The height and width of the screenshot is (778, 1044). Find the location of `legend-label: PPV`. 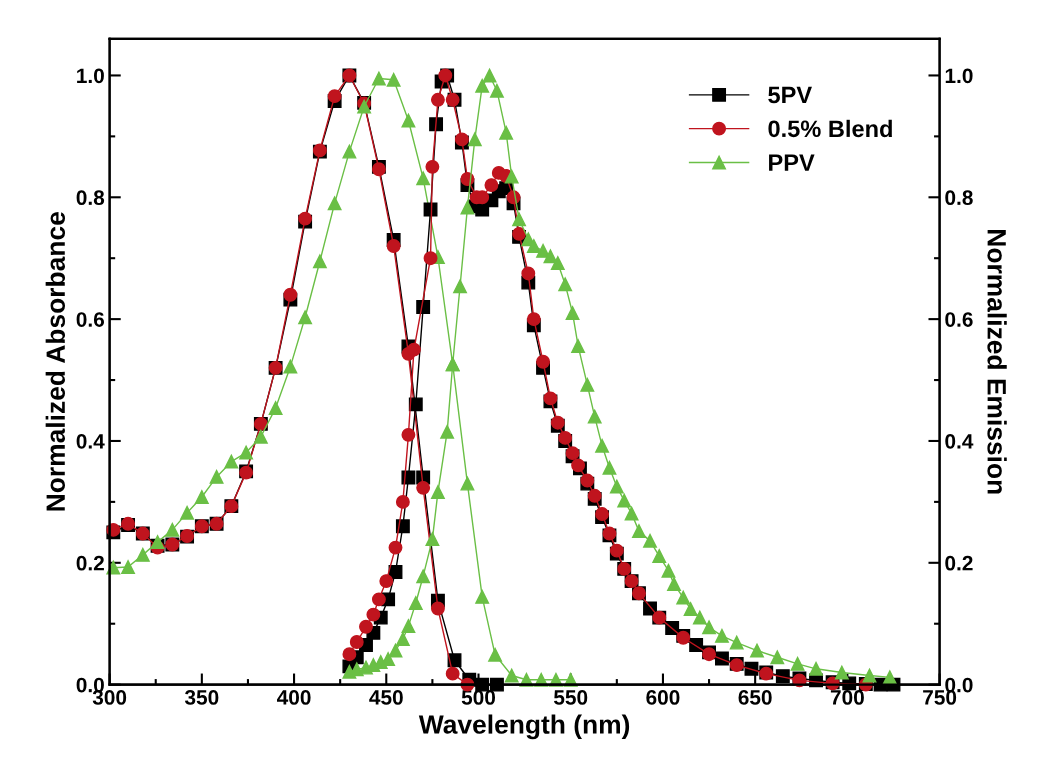

legend-label: PPV is located at coordinates (792, 162).